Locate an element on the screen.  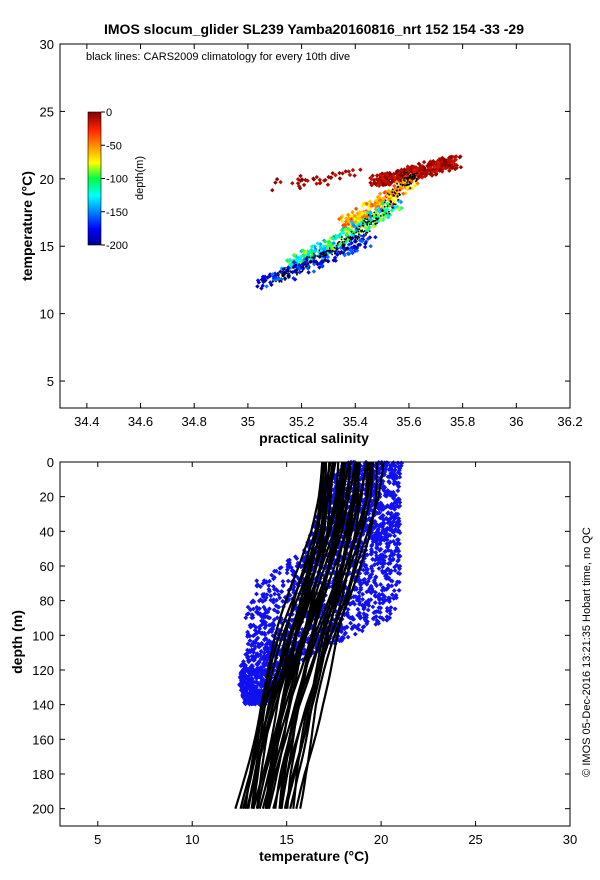
td-climatology-lines is located at coordinates (309, 635).